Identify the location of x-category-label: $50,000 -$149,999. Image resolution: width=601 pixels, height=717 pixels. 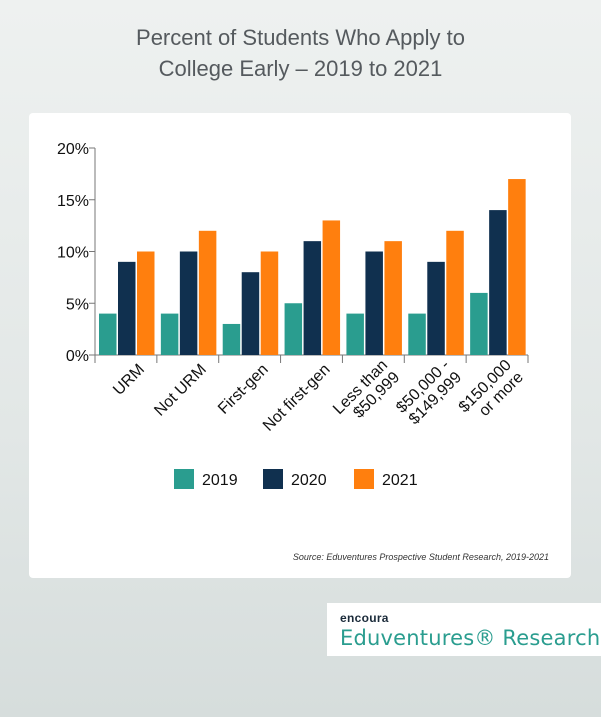
(429, 393).